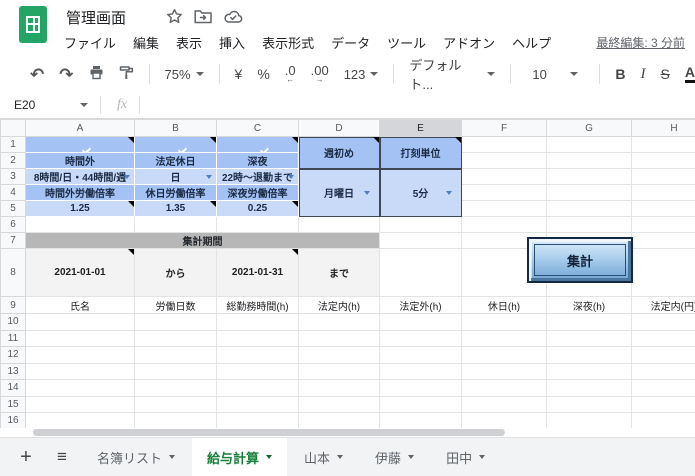 The height and width of the screenshot is (476, 695). Describe the element at coordinates (257, 128) in the screenshot. I see `column-header-c: C` at that location.